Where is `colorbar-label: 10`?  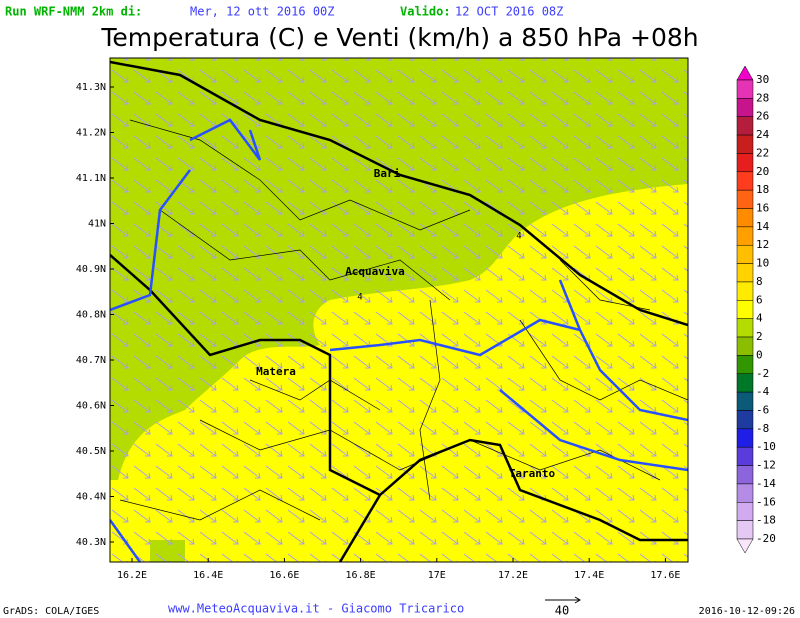
colorbar-label: 10 is located at coordinates (762, 263).